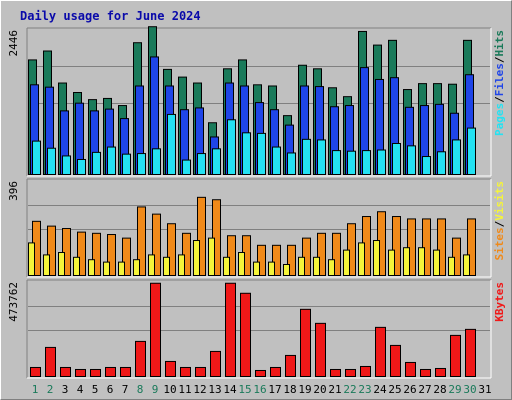 Image resolution: width=512 pixels, height=400 pixels. What do you see at coordinates (274, 389) in the screenshot?
I see `day-label-17: 17` at bounding box center [274, 389].